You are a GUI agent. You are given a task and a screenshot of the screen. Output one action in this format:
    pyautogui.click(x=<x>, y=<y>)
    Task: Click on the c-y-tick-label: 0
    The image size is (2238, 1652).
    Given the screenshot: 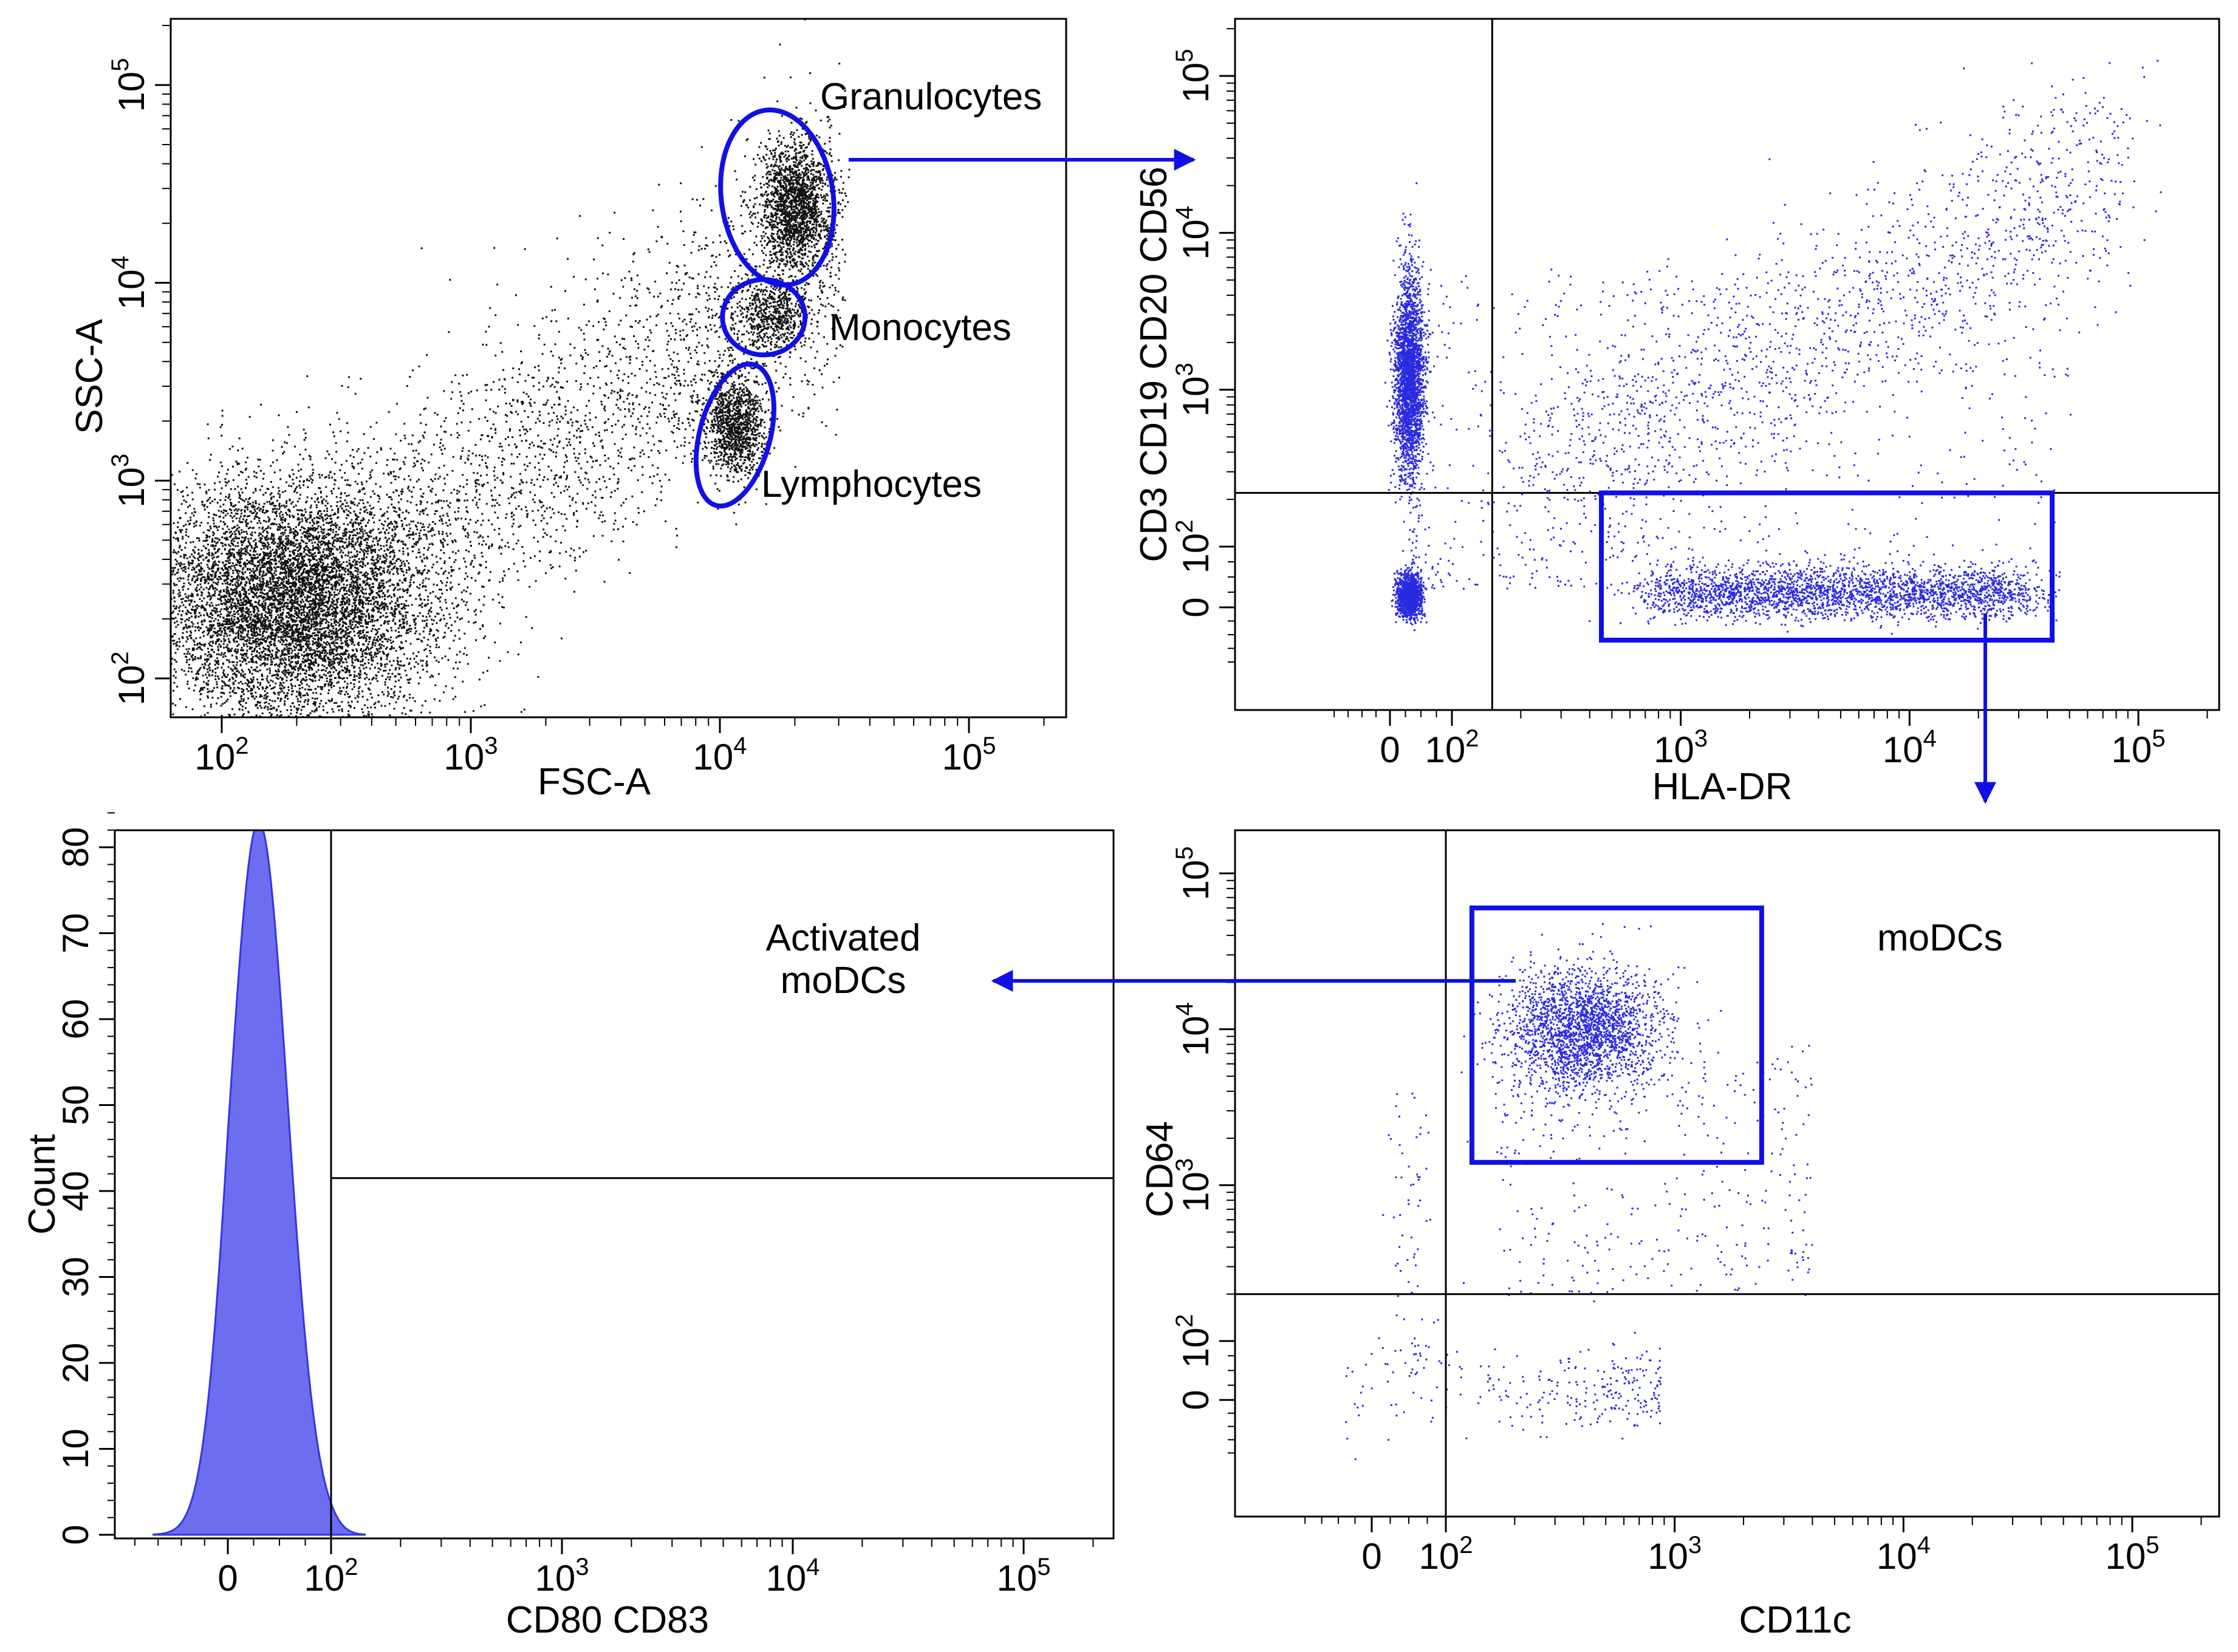 What is the action you would take?
    pyautogui.click(x=76, y=1534)
    